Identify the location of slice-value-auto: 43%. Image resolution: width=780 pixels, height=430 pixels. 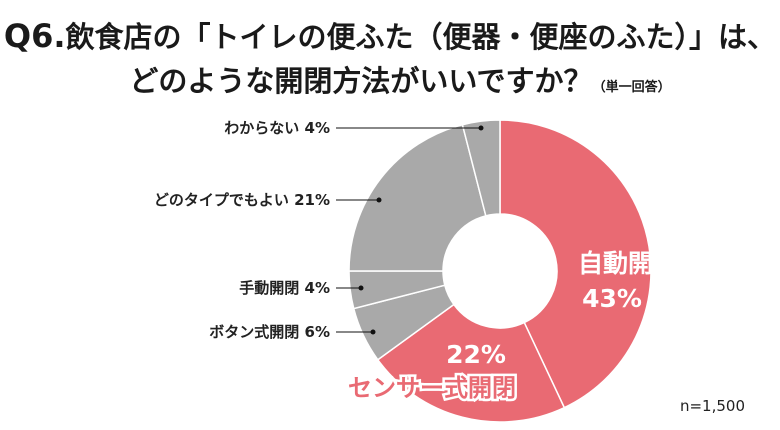
(612, 298).